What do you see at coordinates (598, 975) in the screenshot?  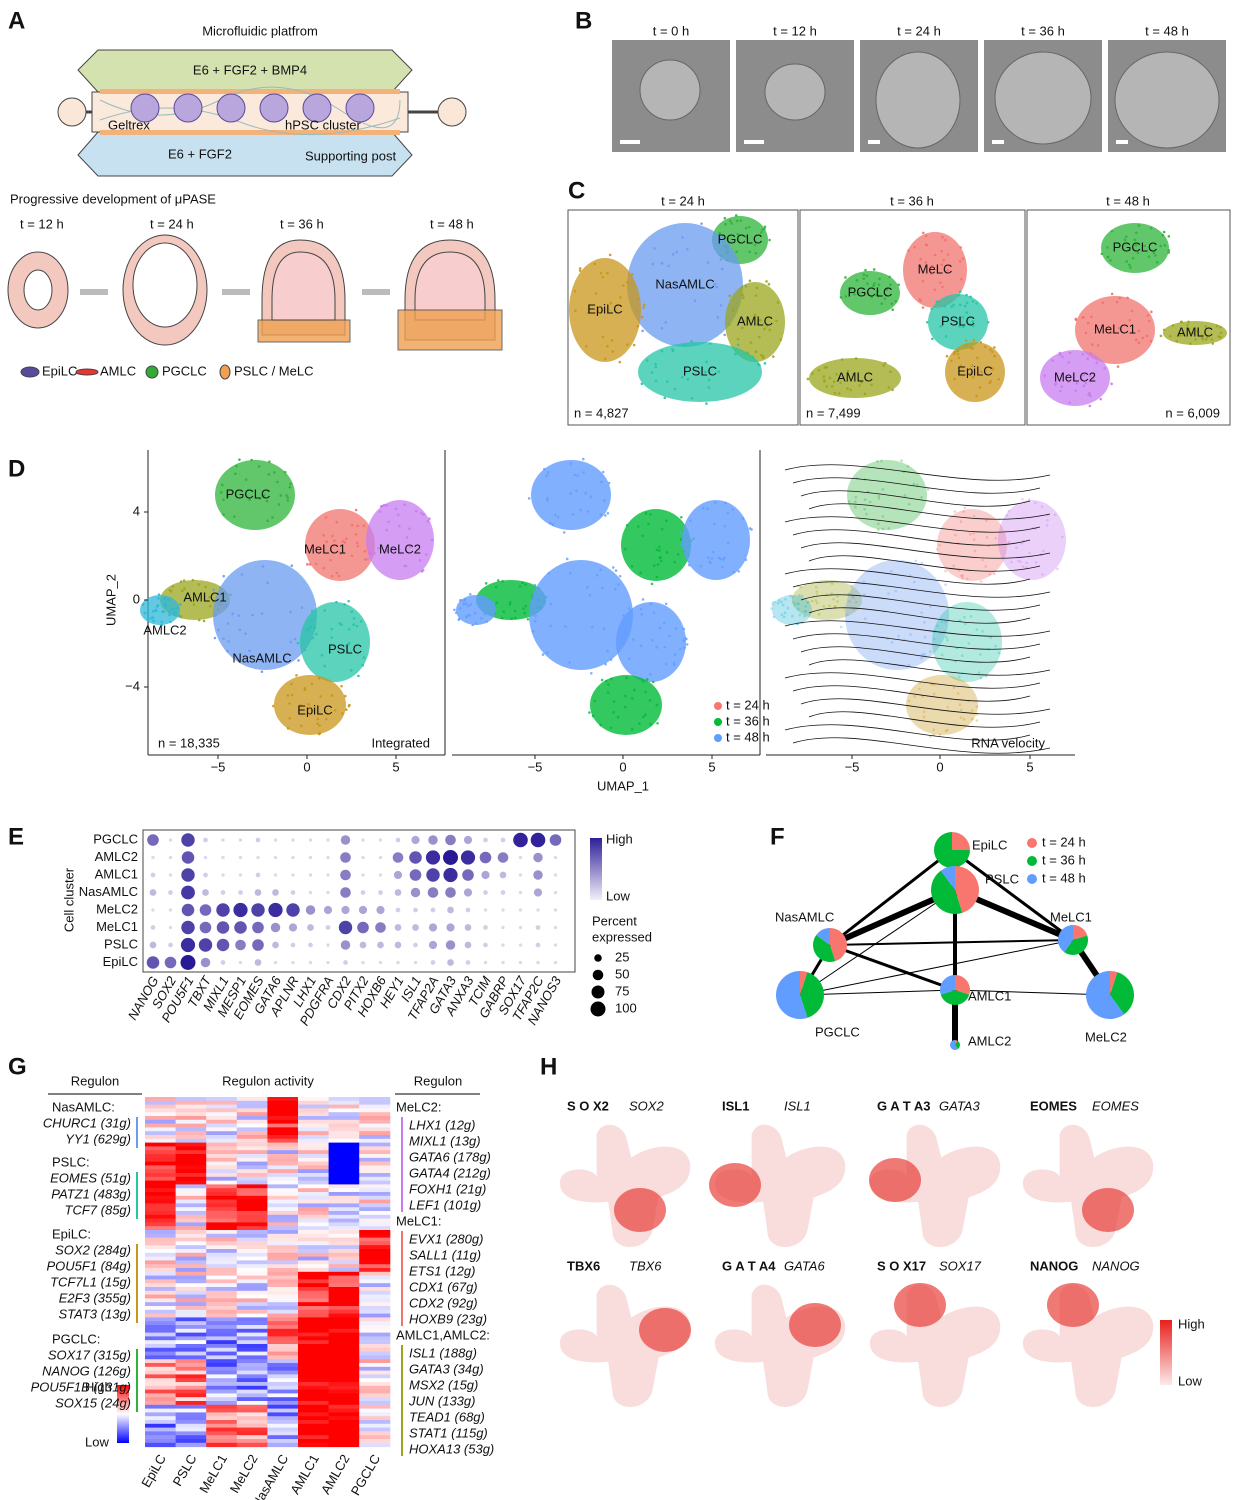 I see `size-key` at bounding box center [598, 975].